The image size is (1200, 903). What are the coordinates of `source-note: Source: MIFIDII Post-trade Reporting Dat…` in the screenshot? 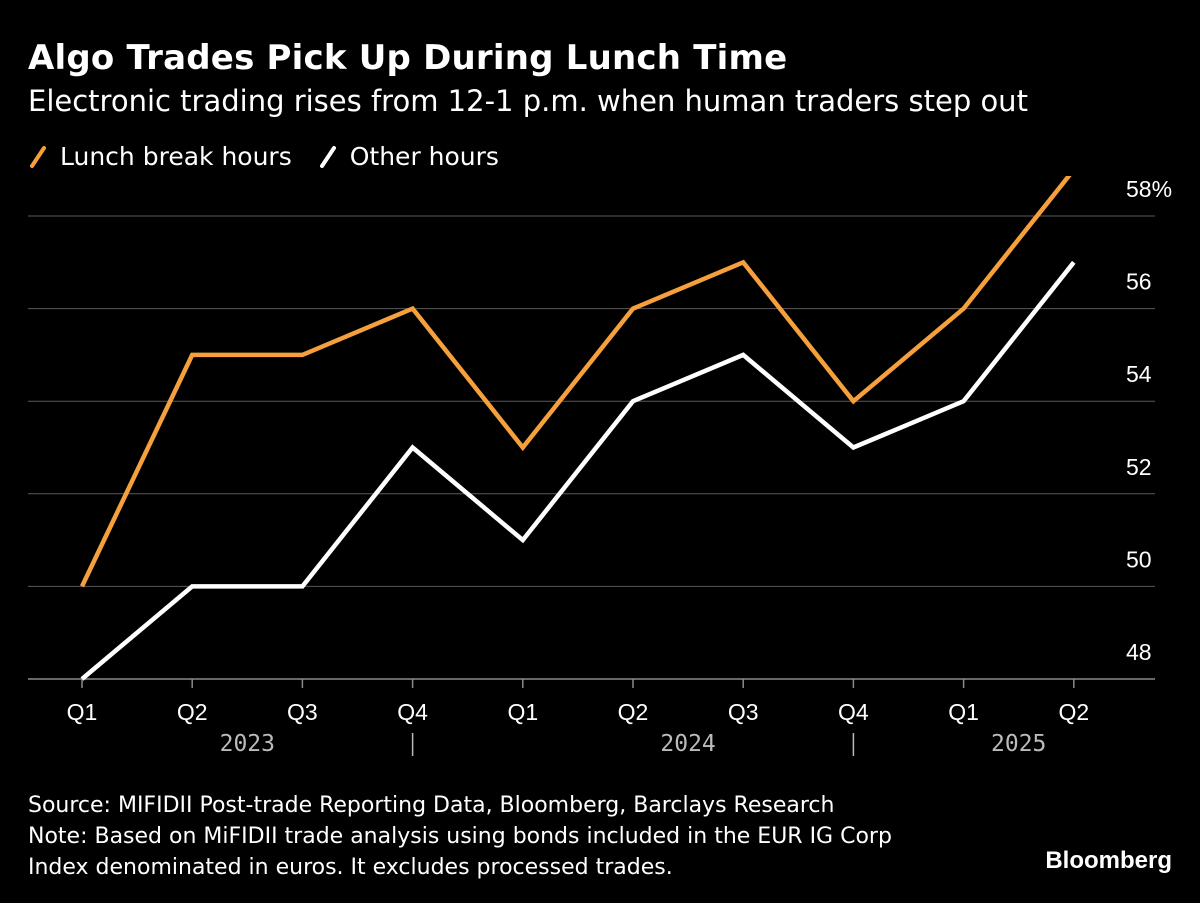 It's located at (431, 805).